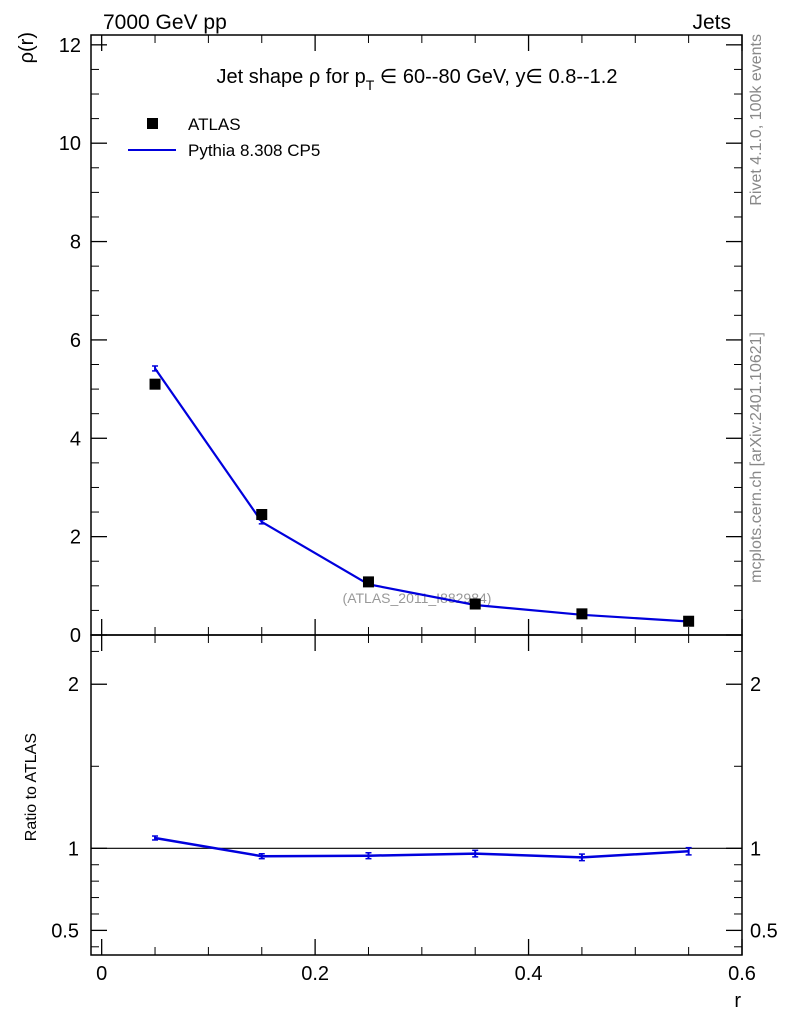 The image size is (786, 1024). What do you see at coordinates (756, 457) in the screenshot?
I see `side-text-lower: mcplots.cern.ch [arXiv:2401.10621]` at bounding box center [756, 457].